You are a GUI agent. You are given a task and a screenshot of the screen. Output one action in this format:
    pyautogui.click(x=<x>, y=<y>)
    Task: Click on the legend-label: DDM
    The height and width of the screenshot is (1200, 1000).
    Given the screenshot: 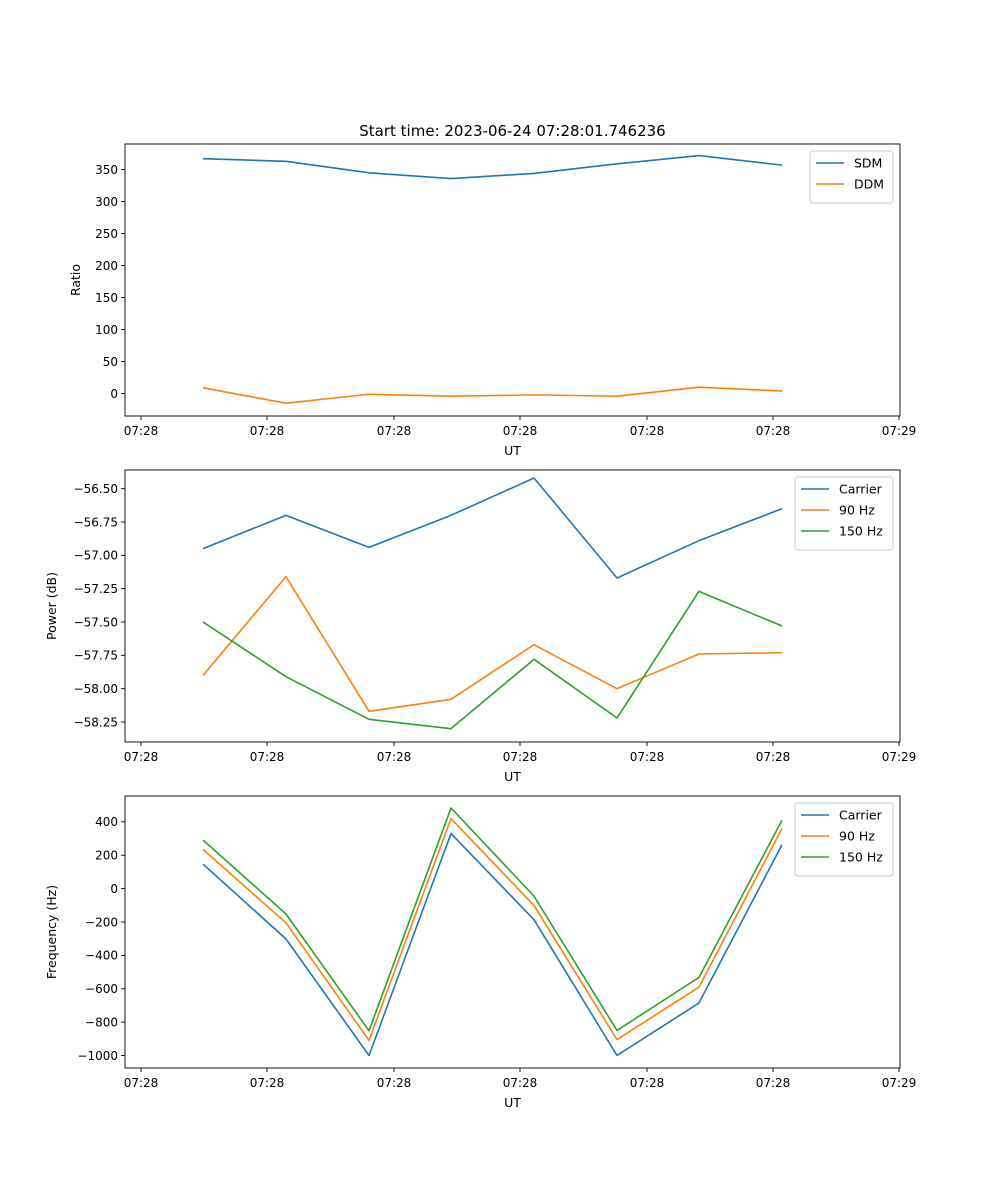 What is the action you would take?
    pyautogui.click(x=869, y=184)
    